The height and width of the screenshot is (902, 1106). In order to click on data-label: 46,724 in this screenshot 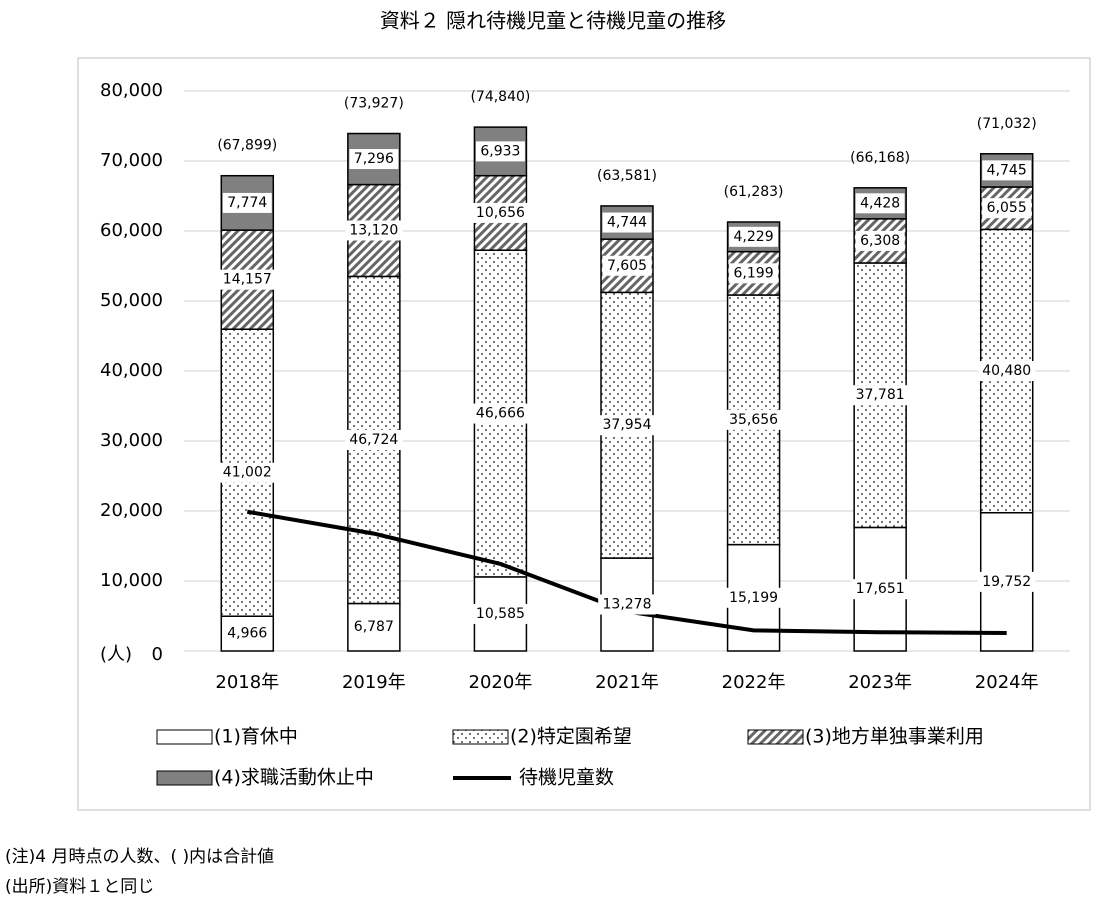, I will do `click(373, 440)`.